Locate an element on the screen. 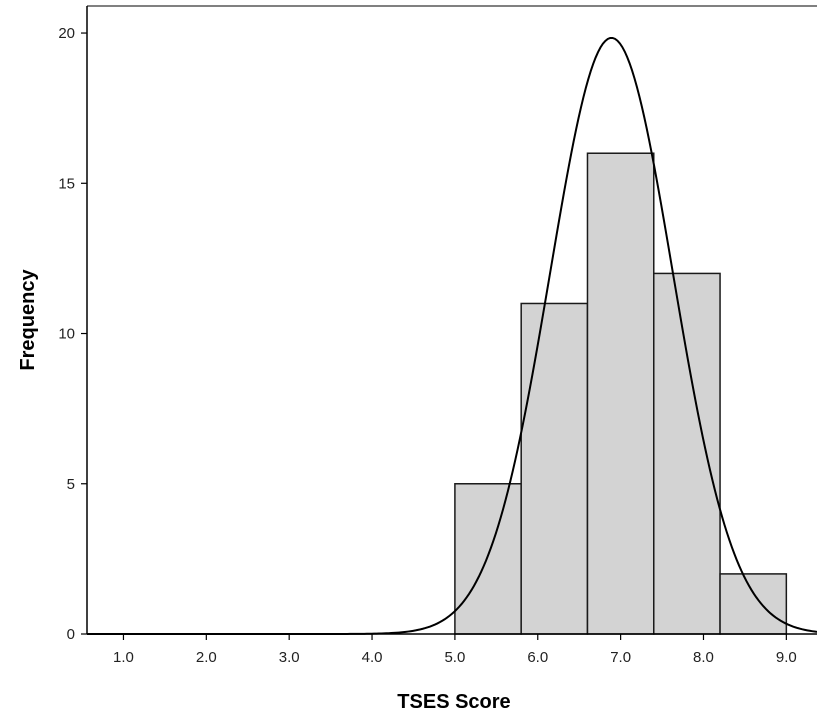  x-axis-title: TSES Score is located at coordinates (453, 702).